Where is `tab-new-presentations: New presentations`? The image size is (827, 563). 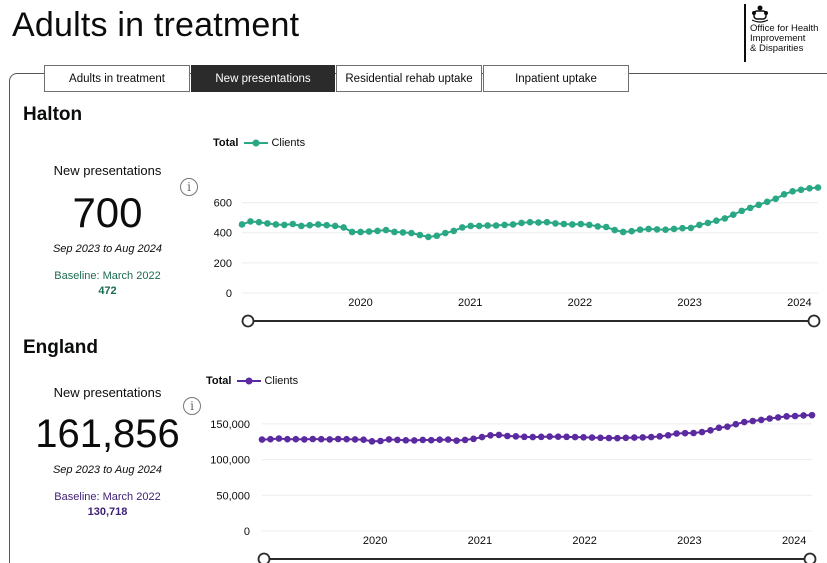 tab-new-presentations: New presentations is located at coordinates (263, 78).